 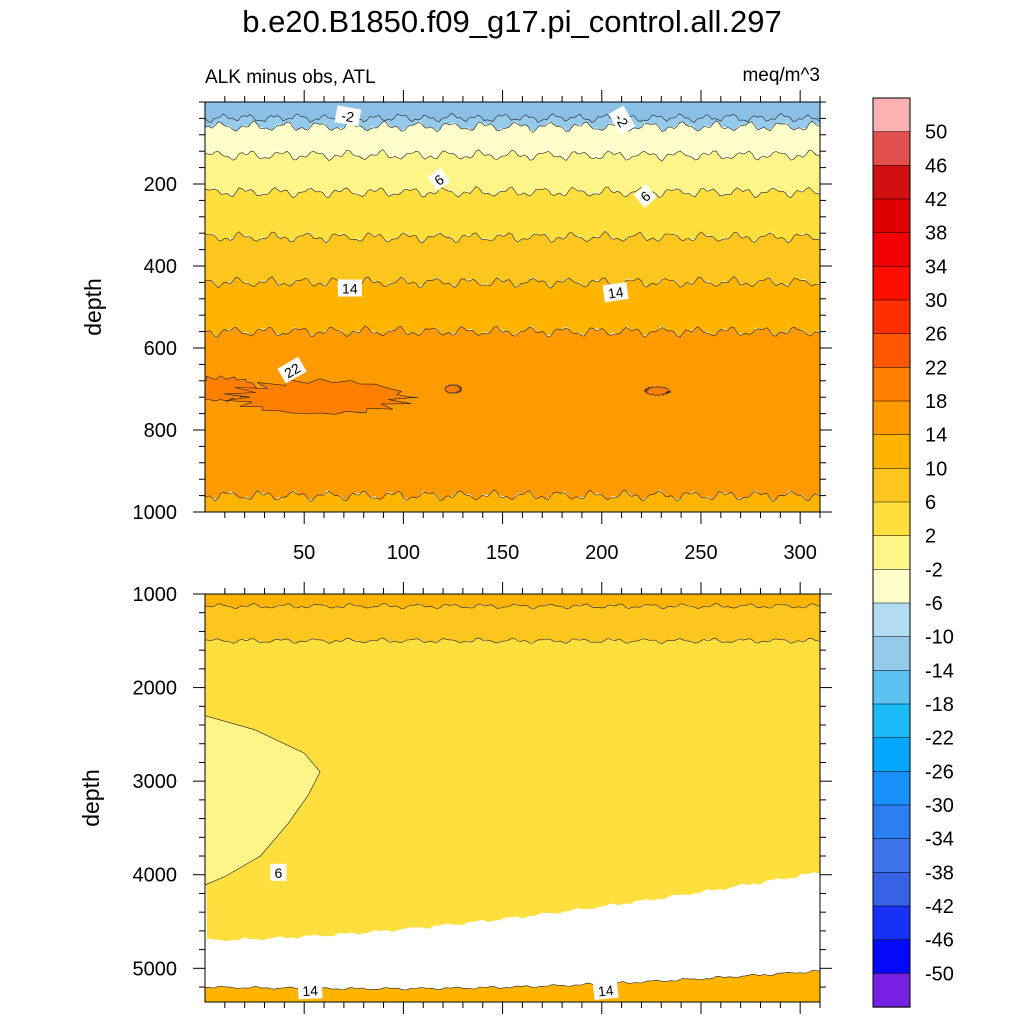 What do you see at coordinates (939, 873) in the screenshot?
I see `colorbar-label: -38` at bounding box center [939, 873].